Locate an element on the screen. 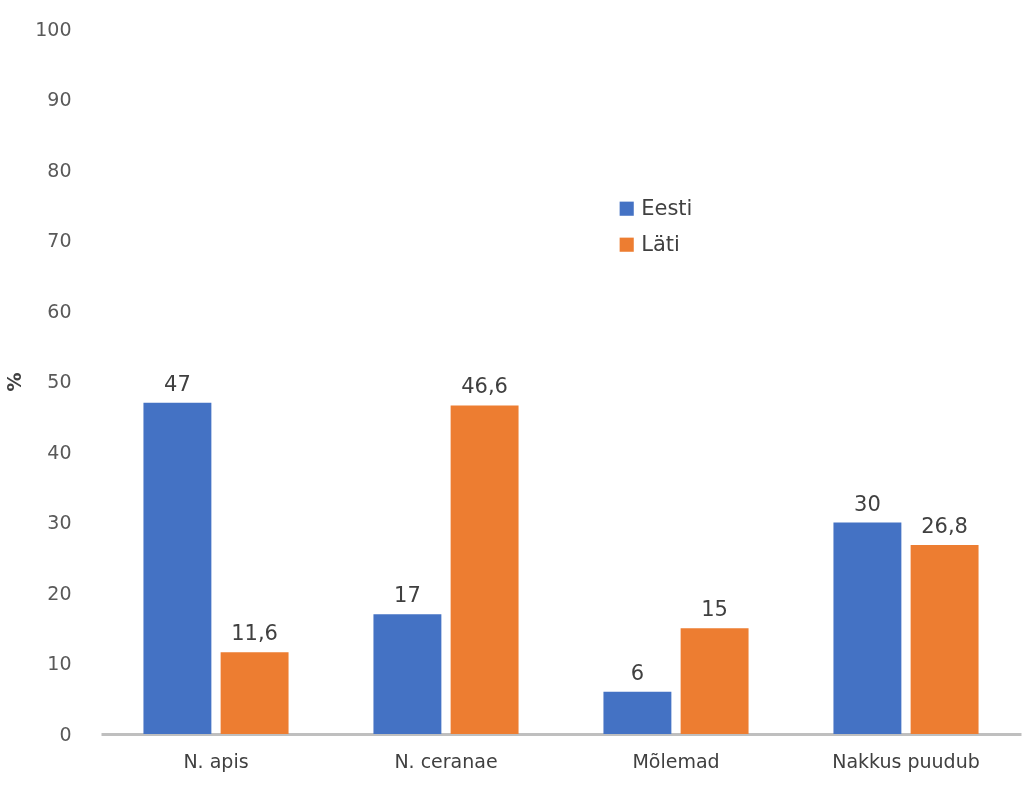 The width and height of the screenshot is (1025, 792). data-label: 6 is located at coordinates (637, 672).